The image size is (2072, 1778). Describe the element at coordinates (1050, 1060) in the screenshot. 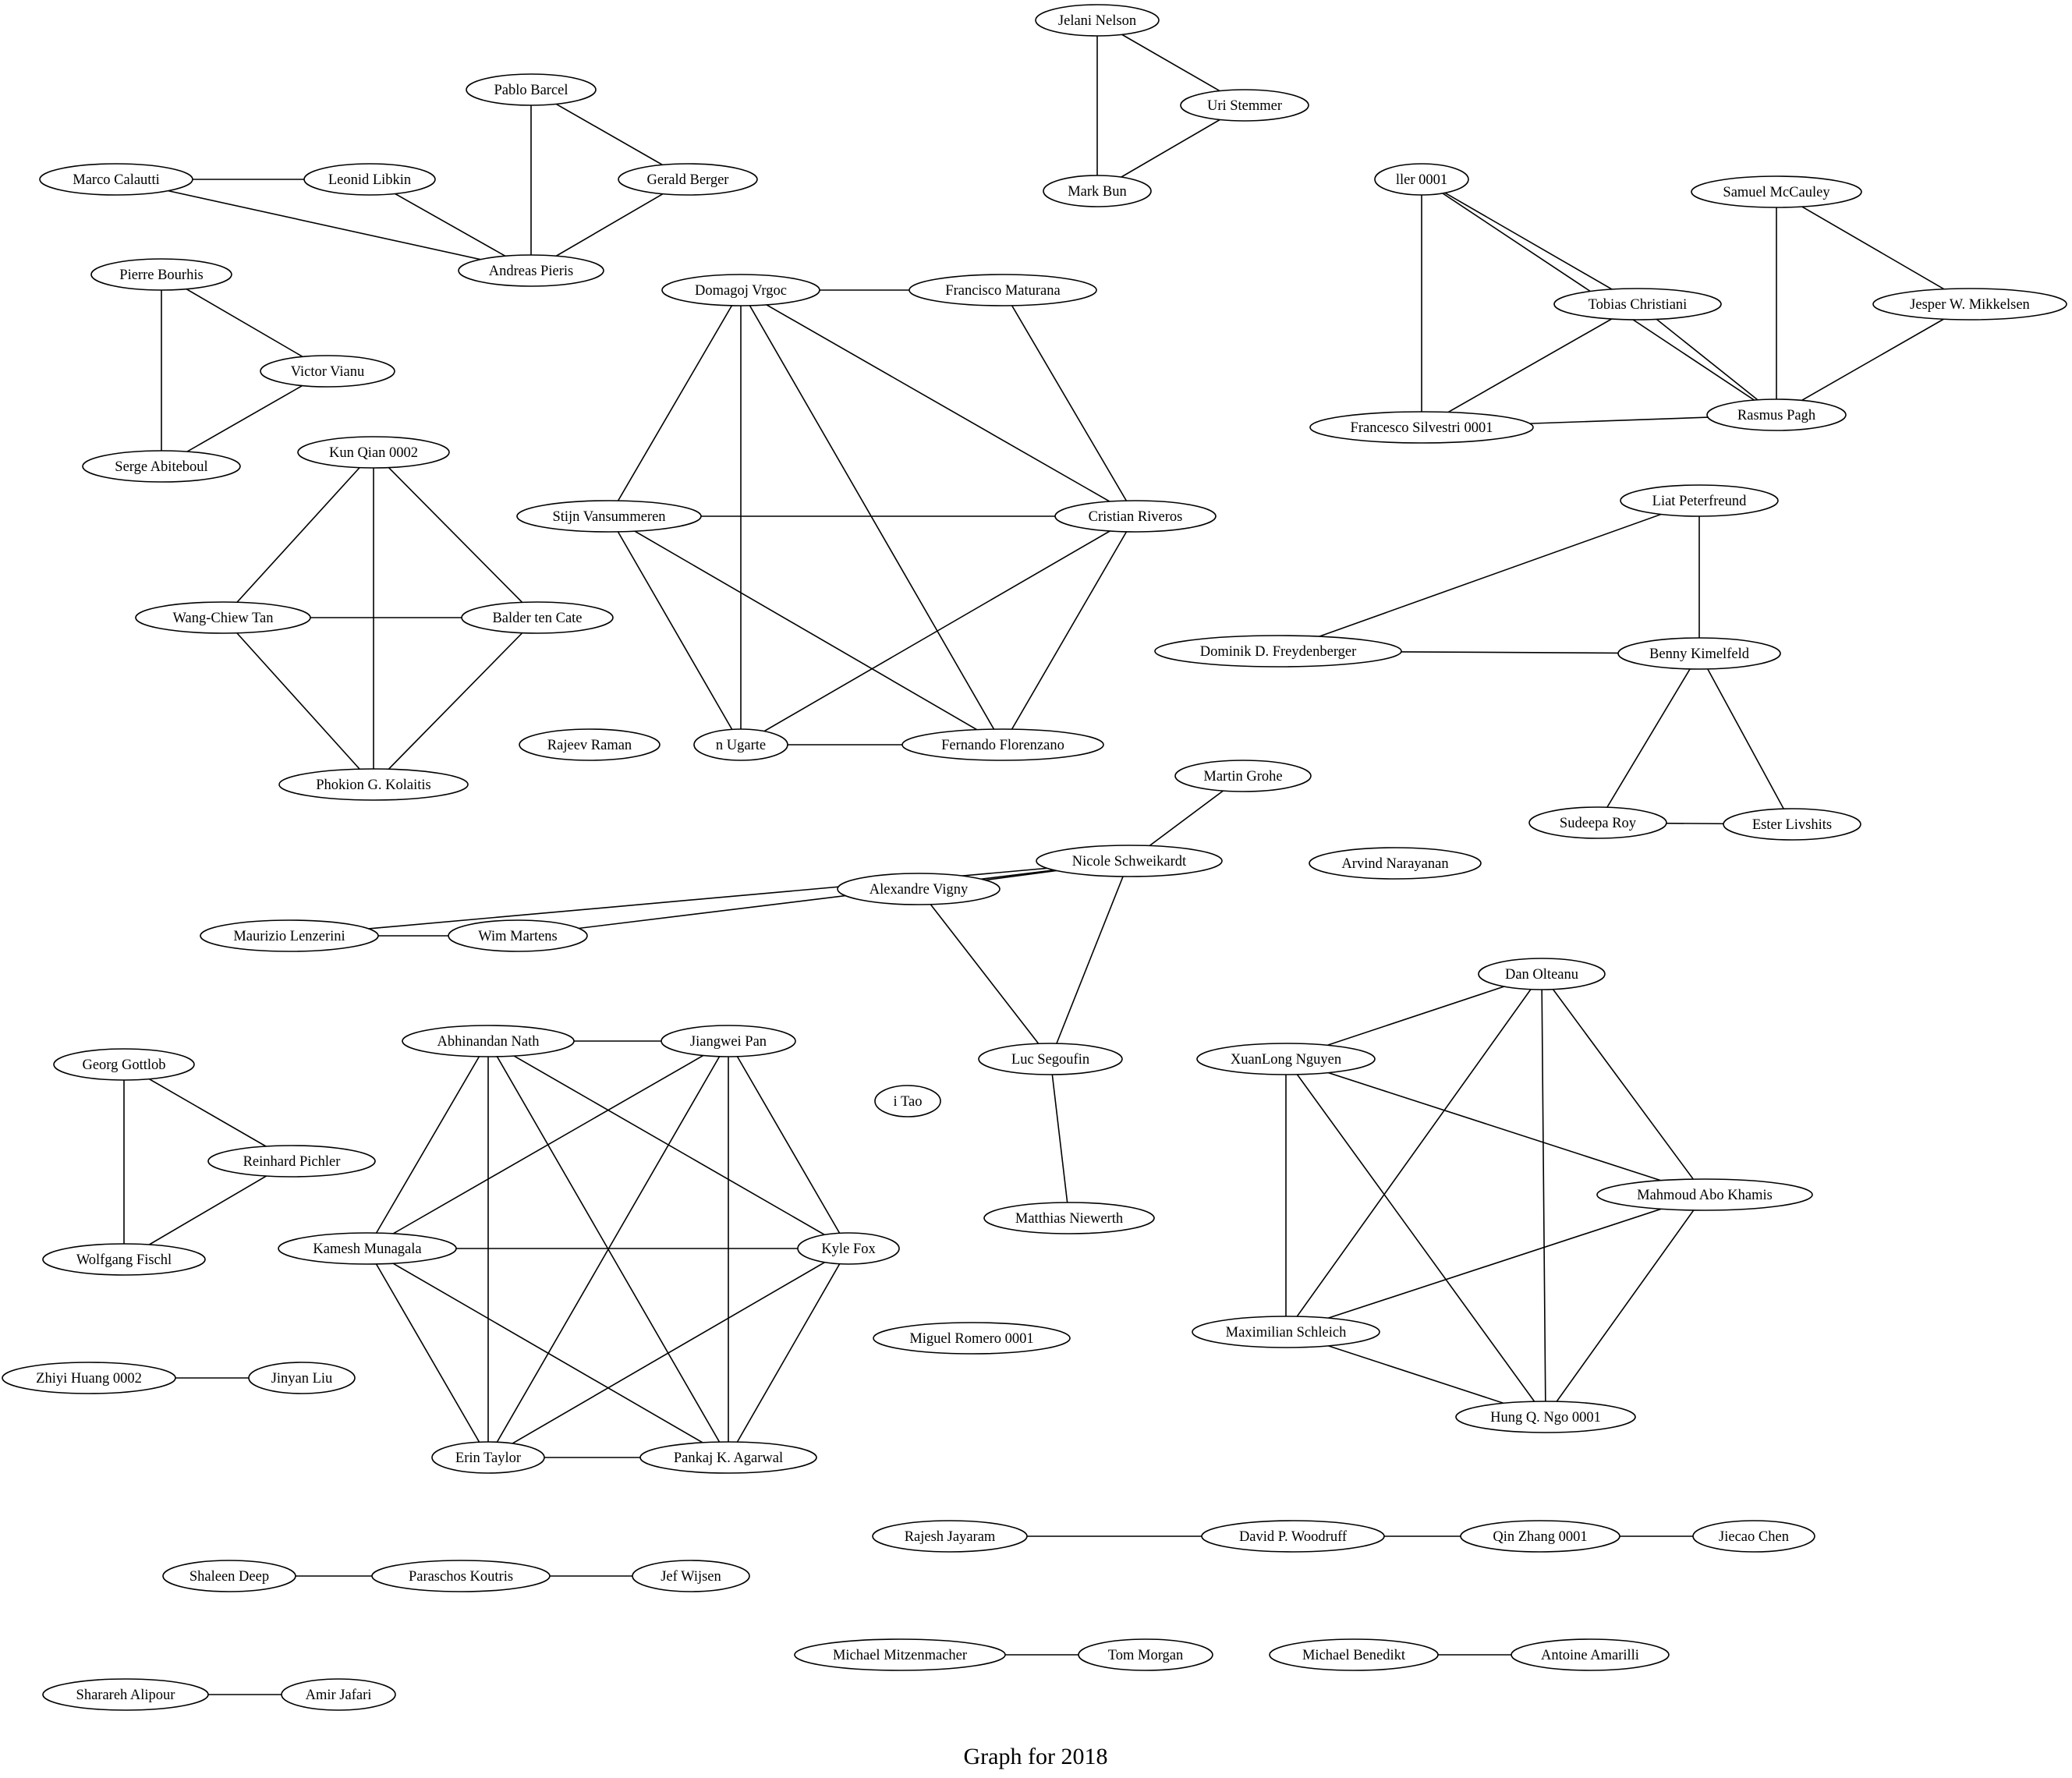

I see `node-label: Luc Segoufin` at that location.